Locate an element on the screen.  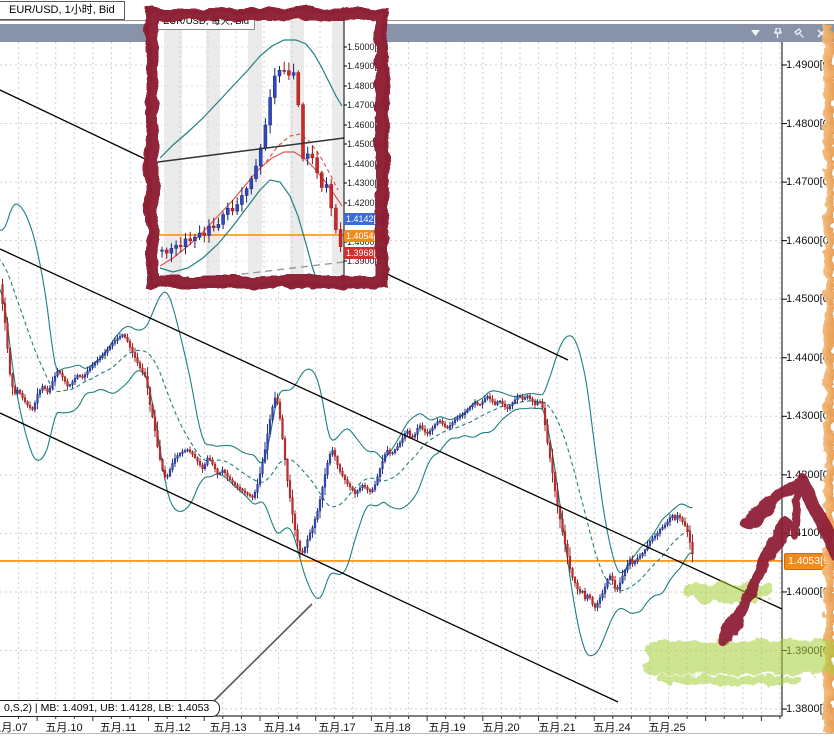
price-axis-label: 1.4400[0] is located at coordinates (809, 357).